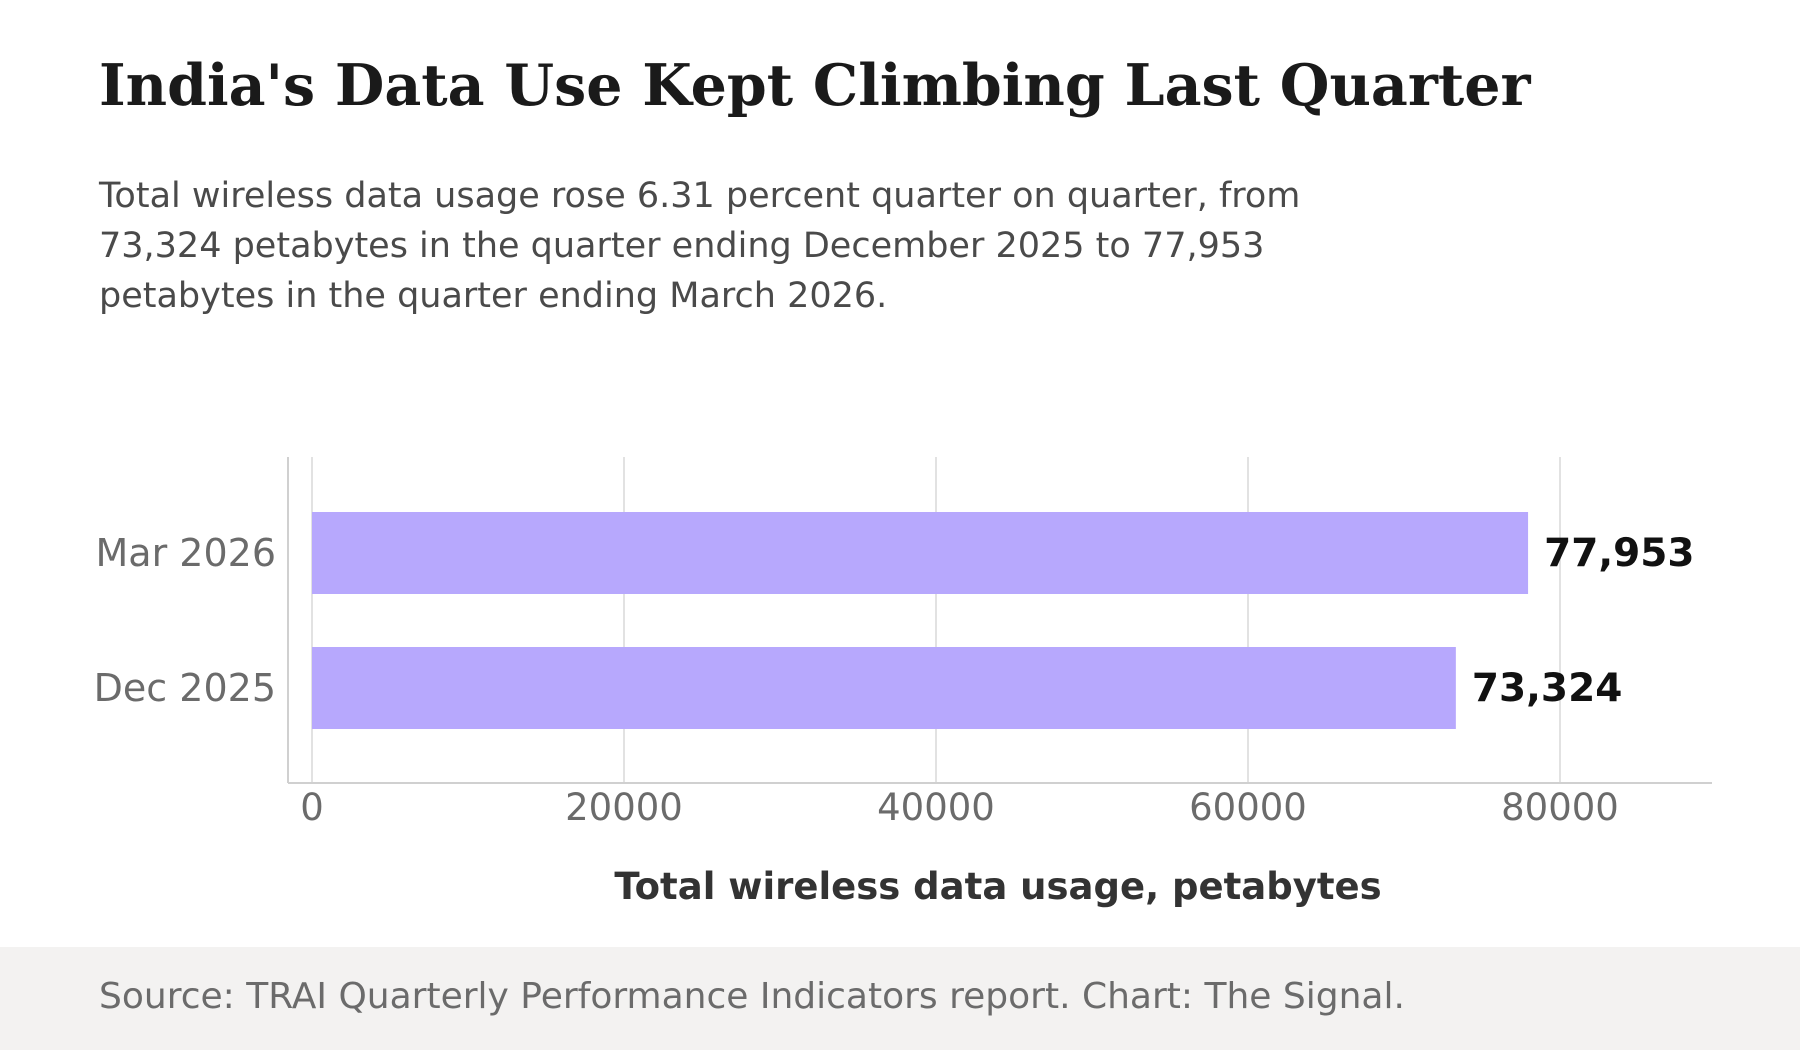 Image resolution: width=1800 pixels, height=1050 pixels. I want to click on y-category-label: Mar 2026, so click(186, 553).